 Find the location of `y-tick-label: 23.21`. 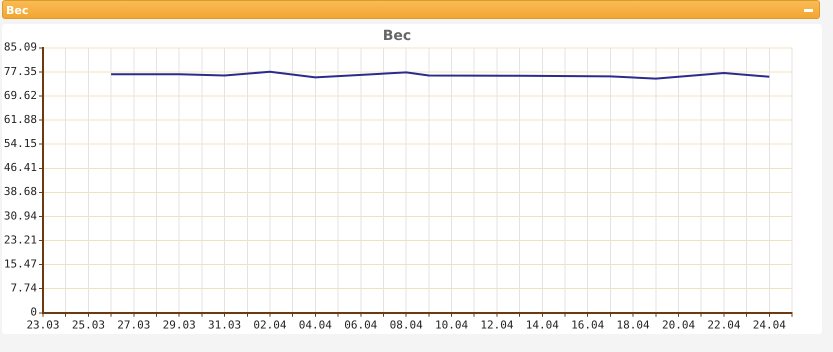

y-tick-label: 23.21 is located at coordinates (20, 239).